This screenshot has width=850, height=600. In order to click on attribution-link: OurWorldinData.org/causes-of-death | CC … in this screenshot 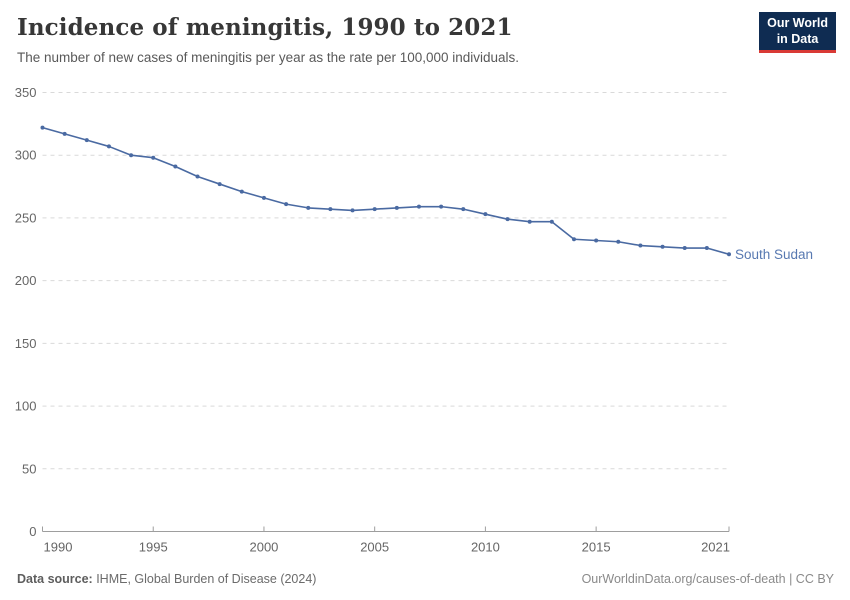, I will do `click(707, 579)`.